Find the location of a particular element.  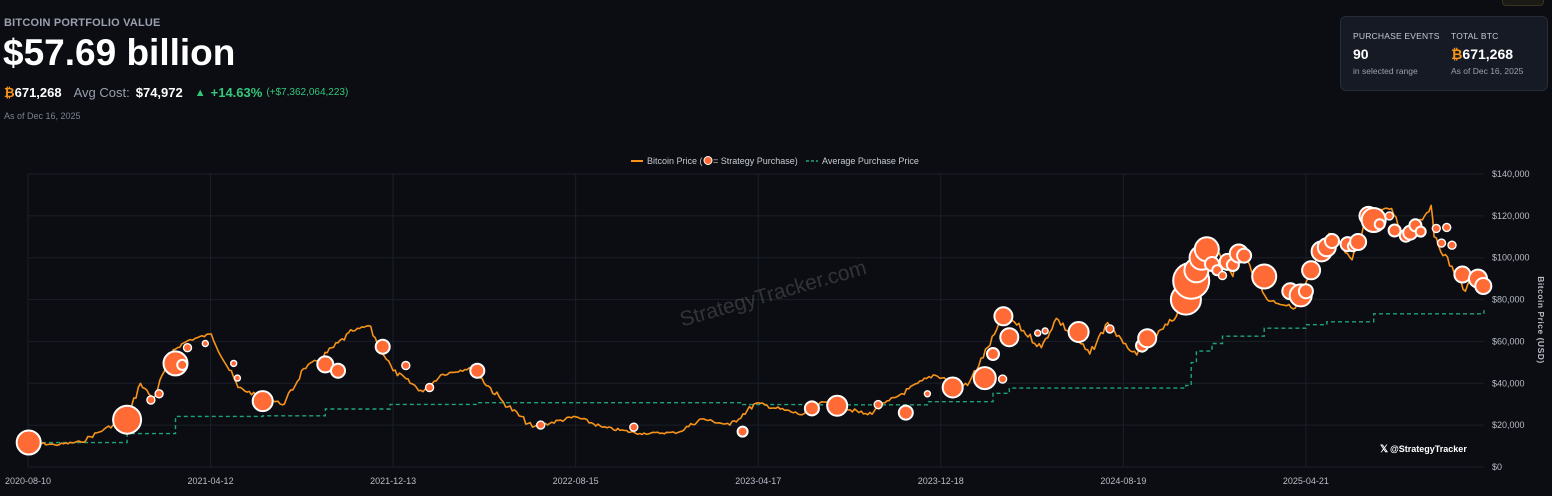

legend-price-label-post: = Strategy Purchase) is located at coordinates (755, 161).